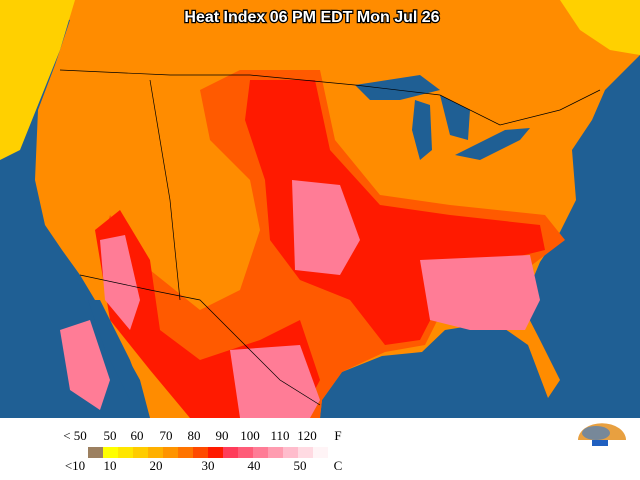  I want to click on fahrenheit-label: 90, so click(222, 435).